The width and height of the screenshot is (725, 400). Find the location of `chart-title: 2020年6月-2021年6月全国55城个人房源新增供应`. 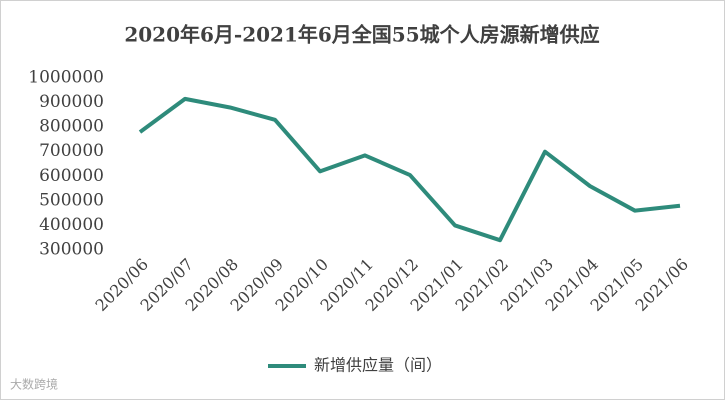

chart-title: 2020年6月-2021年6月全国55城个人房源新增供应 is located at coordinates (361, 35).